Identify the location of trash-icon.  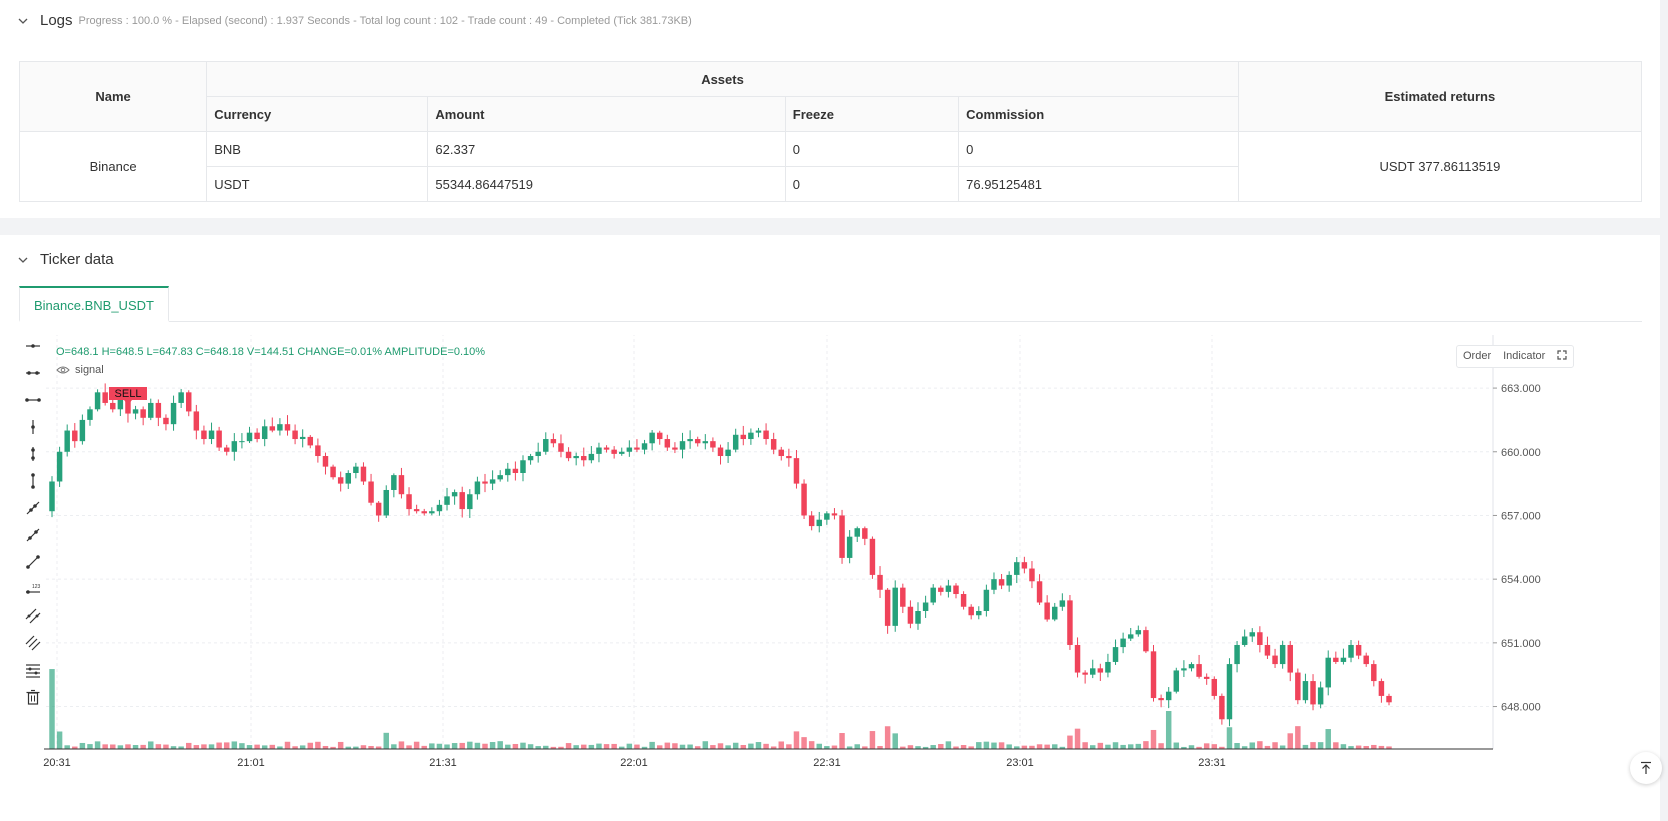
(33, 697).